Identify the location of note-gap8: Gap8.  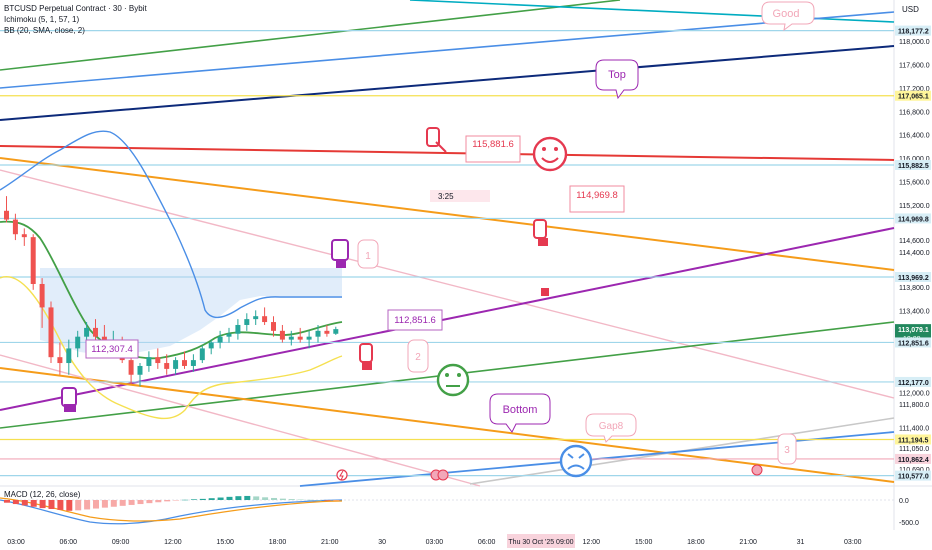
(611, 426).